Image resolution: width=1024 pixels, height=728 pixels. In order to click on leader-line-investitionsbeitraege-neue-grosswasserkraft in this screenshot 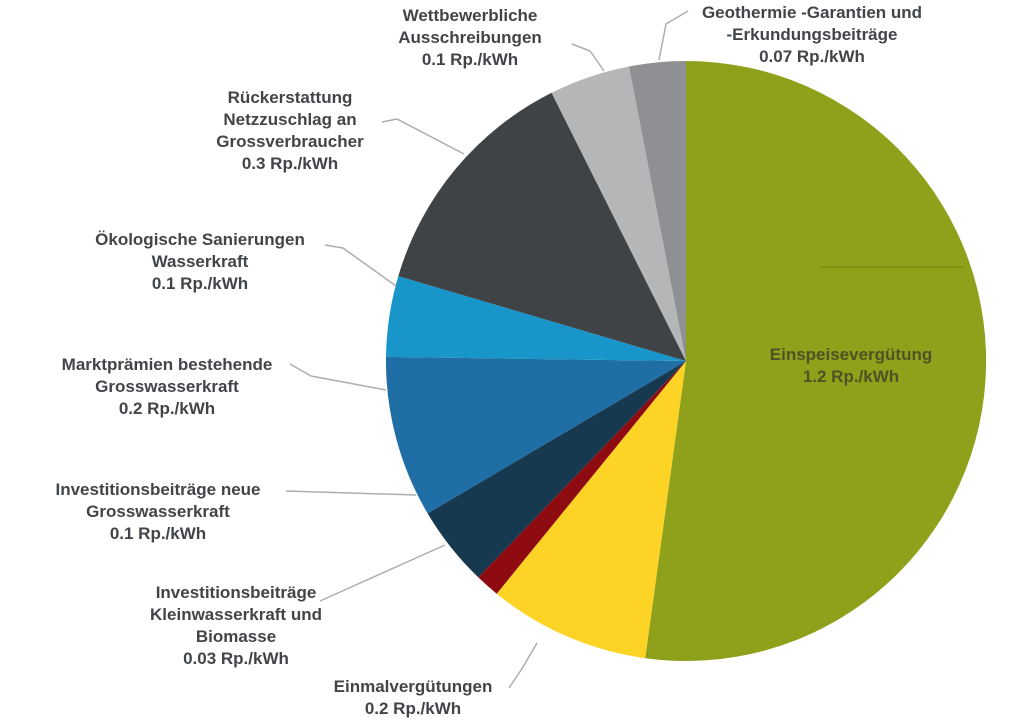, I will do `click(351, 493)`.